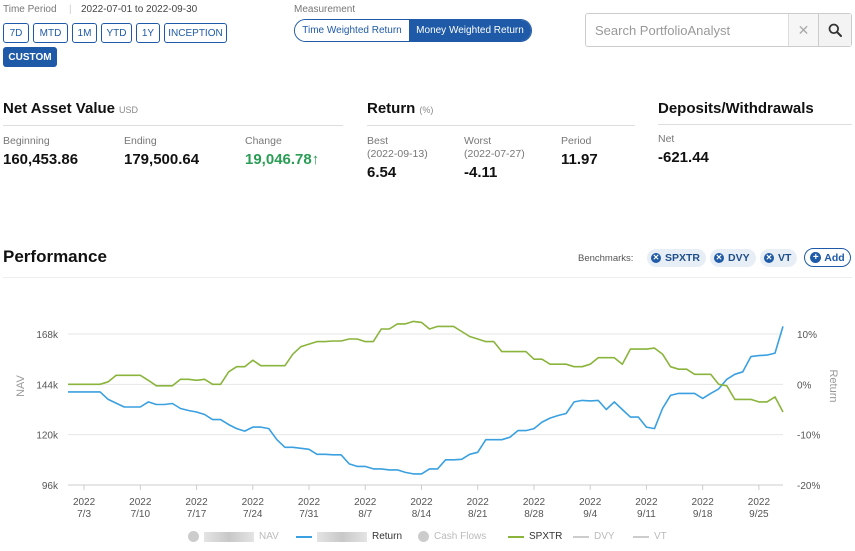  Describe the element at coordinates (803, 30) in the screenshot. I see `clear-search-button: ✕` at that location.